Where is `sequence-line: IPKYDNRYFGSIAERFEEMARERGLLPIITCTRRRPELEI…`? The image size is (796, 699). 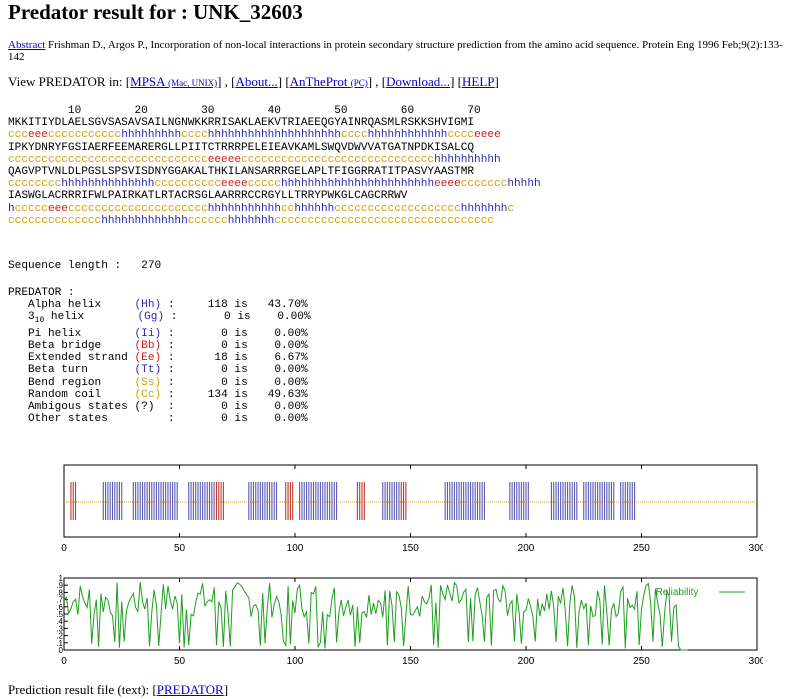
sequence-line: IPKYDNRYFGSIAERFEEMARERGLLPIITCTRRRPELEI… is located at coordinates (241, 147).